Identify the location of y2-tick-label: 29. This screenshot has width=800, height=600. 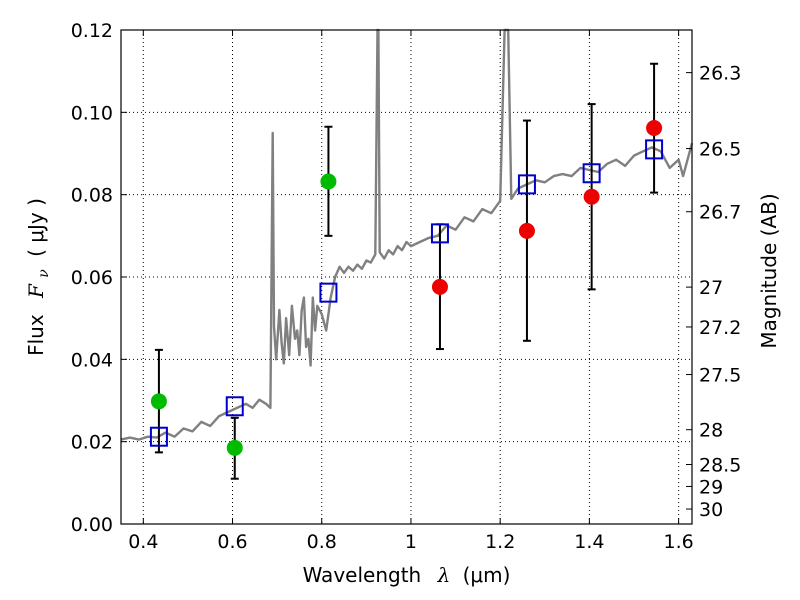
(711, 487).